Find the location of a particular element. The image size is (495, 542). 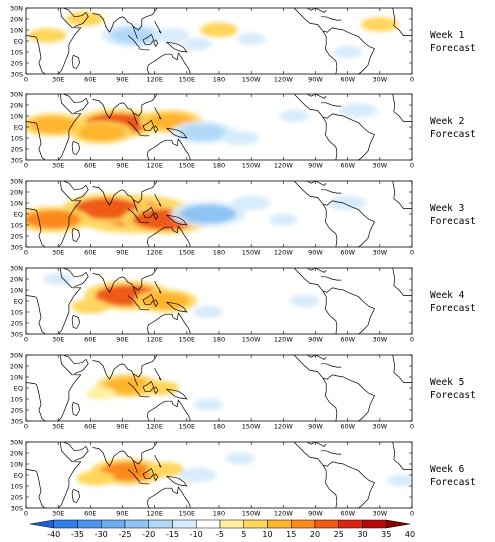

panel-week-label: Week 3 is located at coordinates (447, 208).